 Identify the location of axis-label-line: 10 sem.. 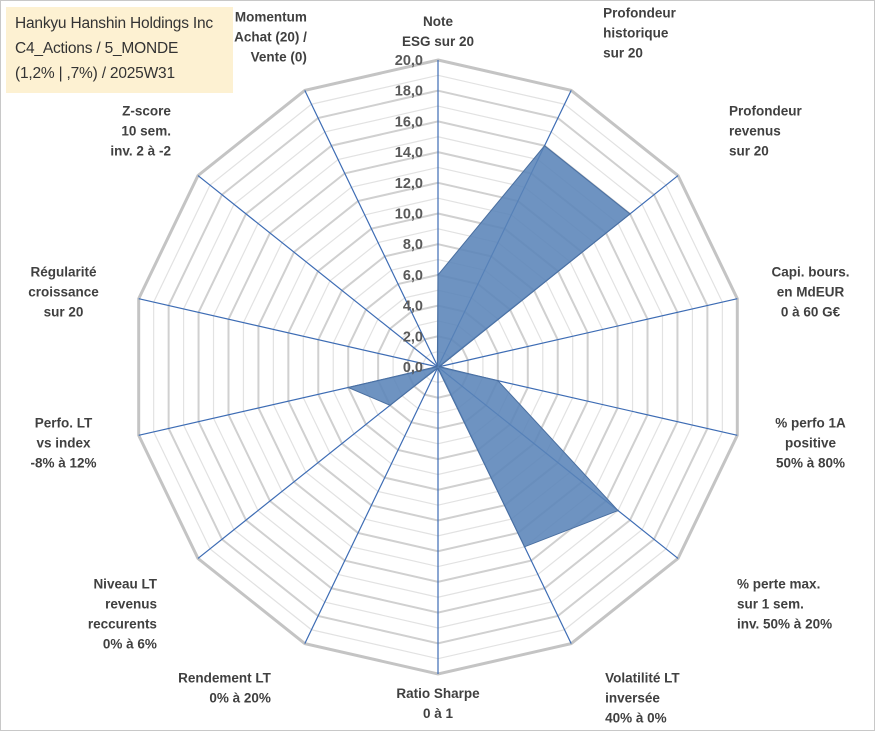
(146, 131).